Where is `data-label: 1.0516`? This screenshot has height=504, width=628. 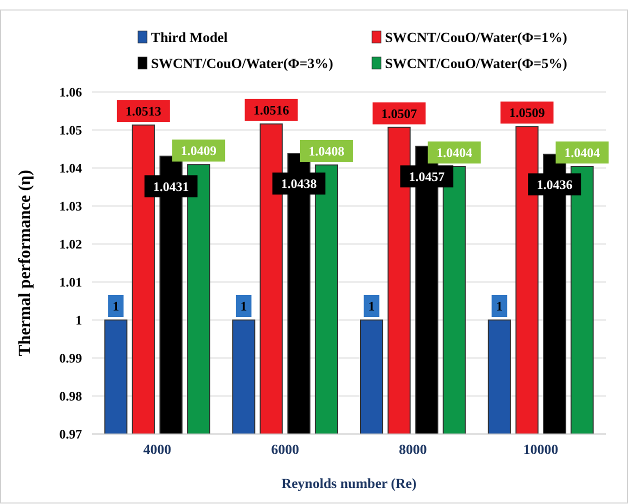 data-label: 1.0516 is located at coordinates (271, 110).